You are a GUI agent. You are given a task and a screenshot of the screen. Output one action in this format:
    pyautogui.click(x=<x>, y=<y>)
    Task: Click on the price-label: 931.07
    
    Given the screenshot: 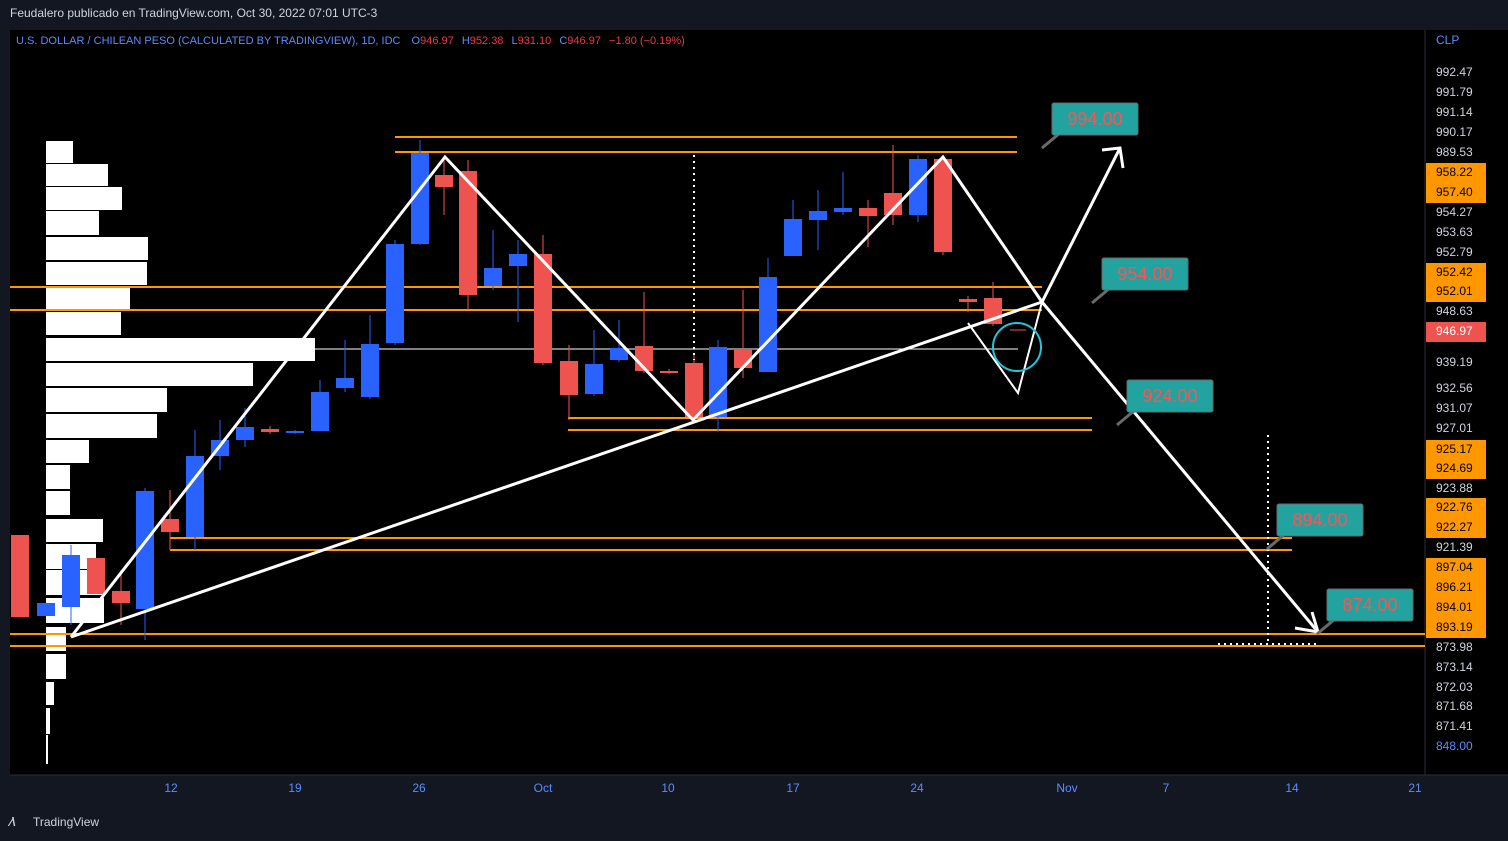 What is the action you would take?
    pyautogui.click(x=1454, y=408)
    